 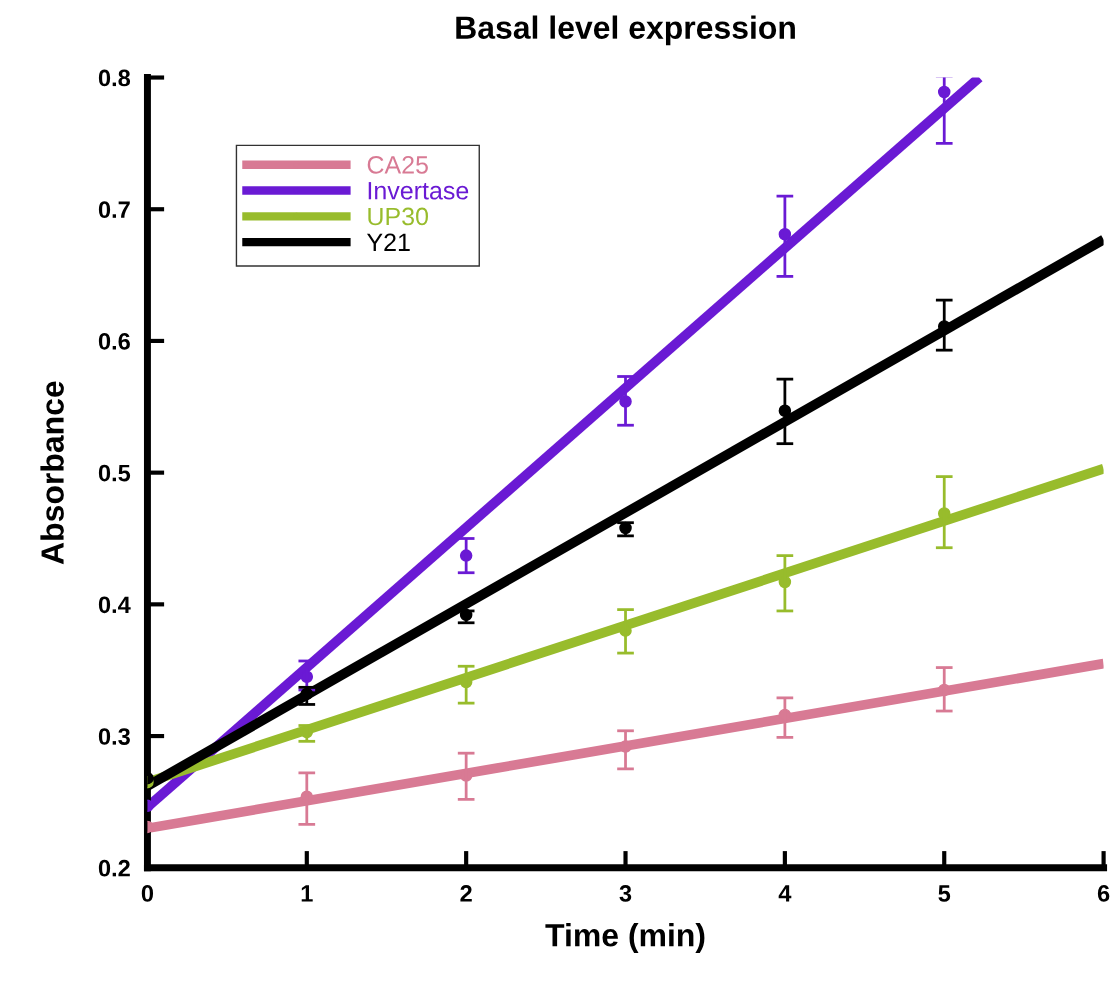 I want to click on legend-label: Y21, so click(x=388, y=242).